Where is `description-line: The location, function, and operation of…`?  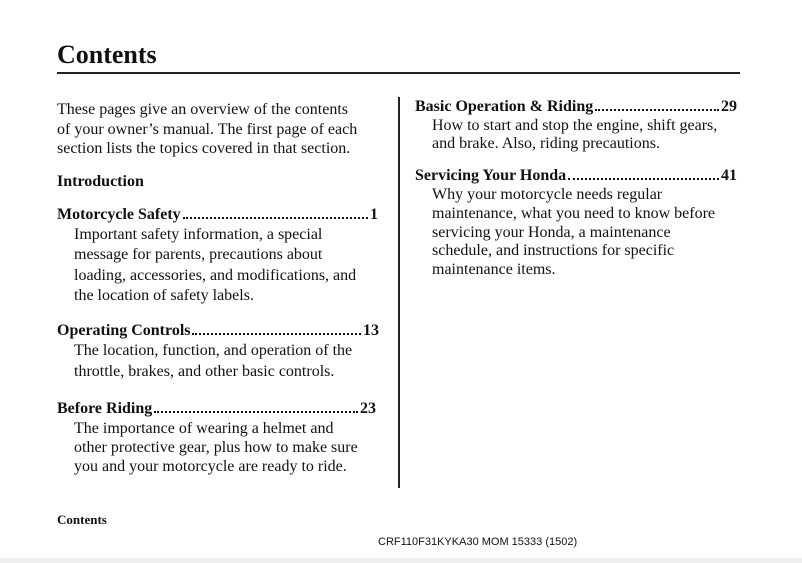
description-line: The location, function, and operation of… is located at coordinates (213, 350).